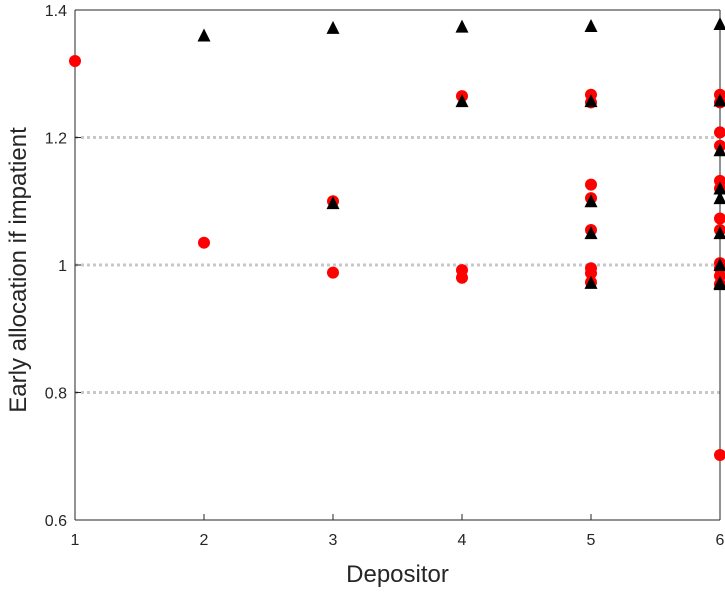  I want to click on x-axis-title: Depositor, so click(397, 574).